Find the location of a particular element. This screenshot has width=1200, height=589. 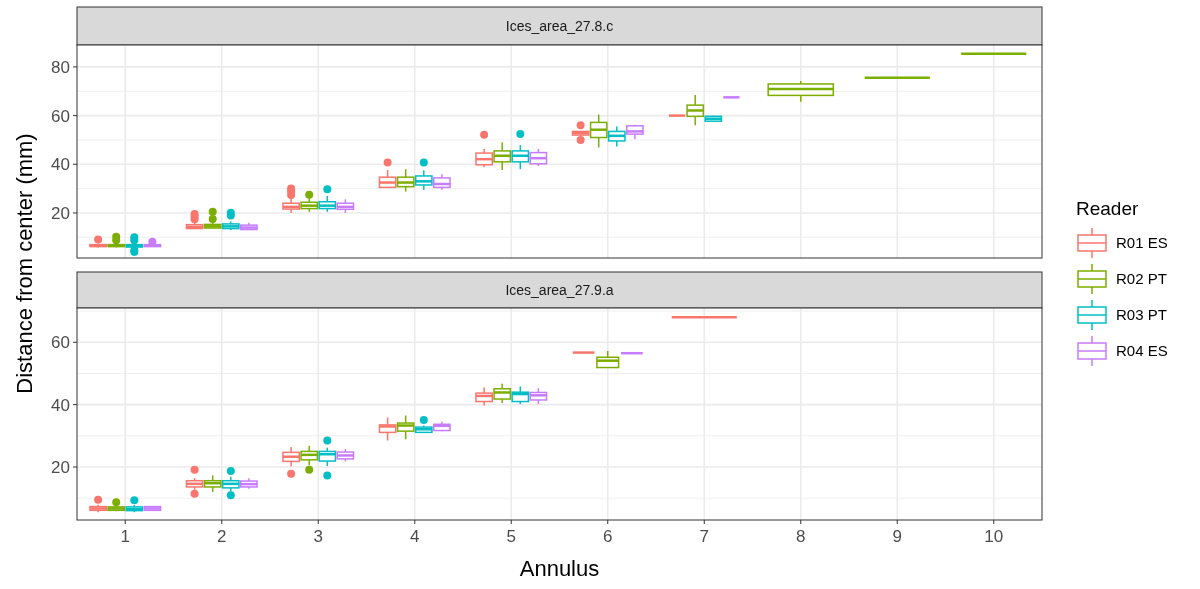

x-tick-label: 2 is located at coordinates (222, 536).